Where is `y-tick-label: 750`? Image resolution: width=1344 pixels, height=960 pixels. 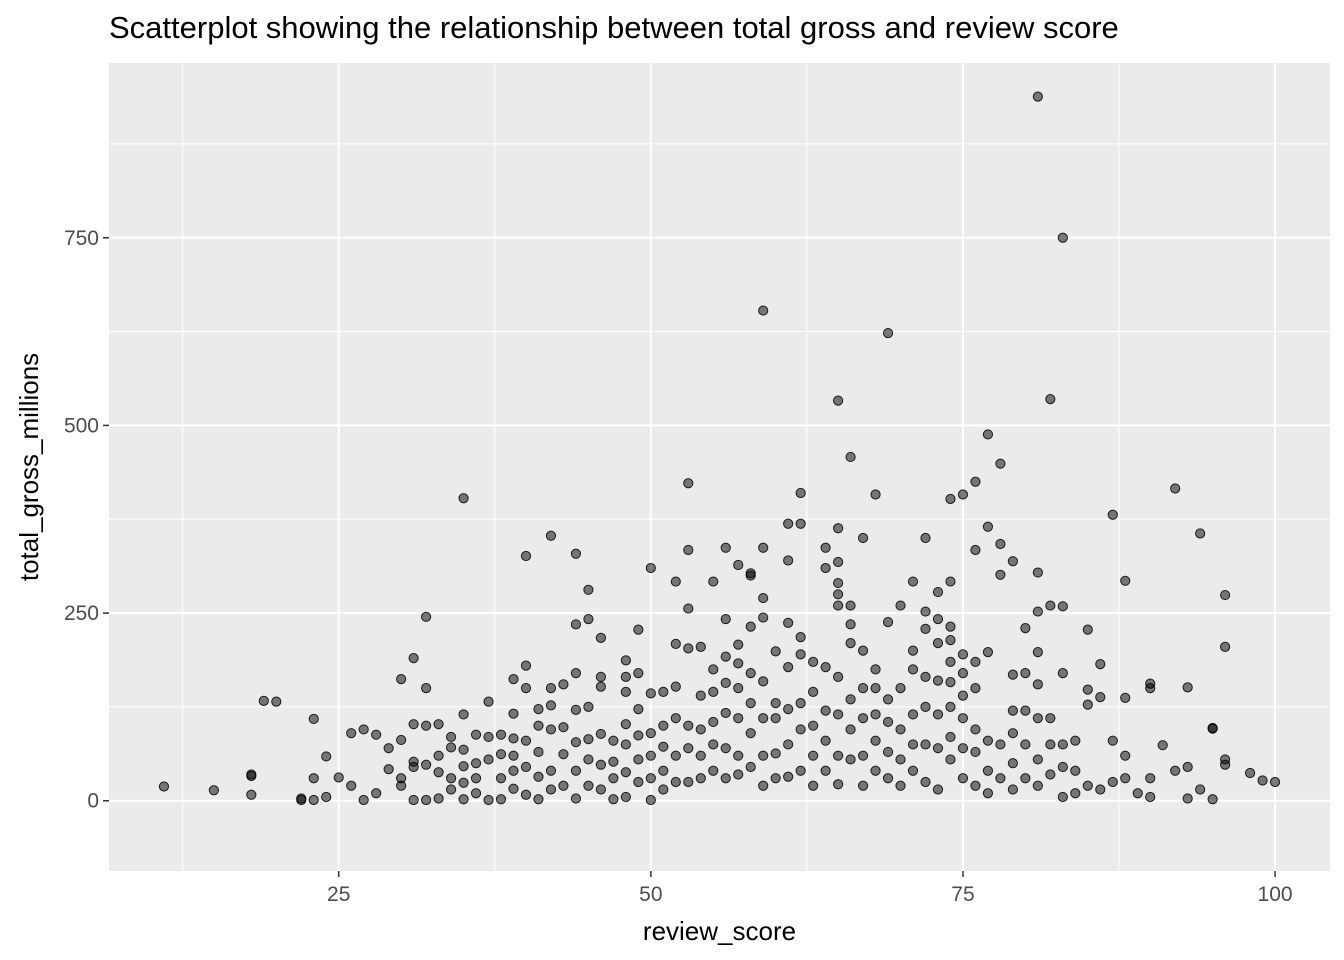 y-tick-label: 750 is located at coordinates (81, 238).